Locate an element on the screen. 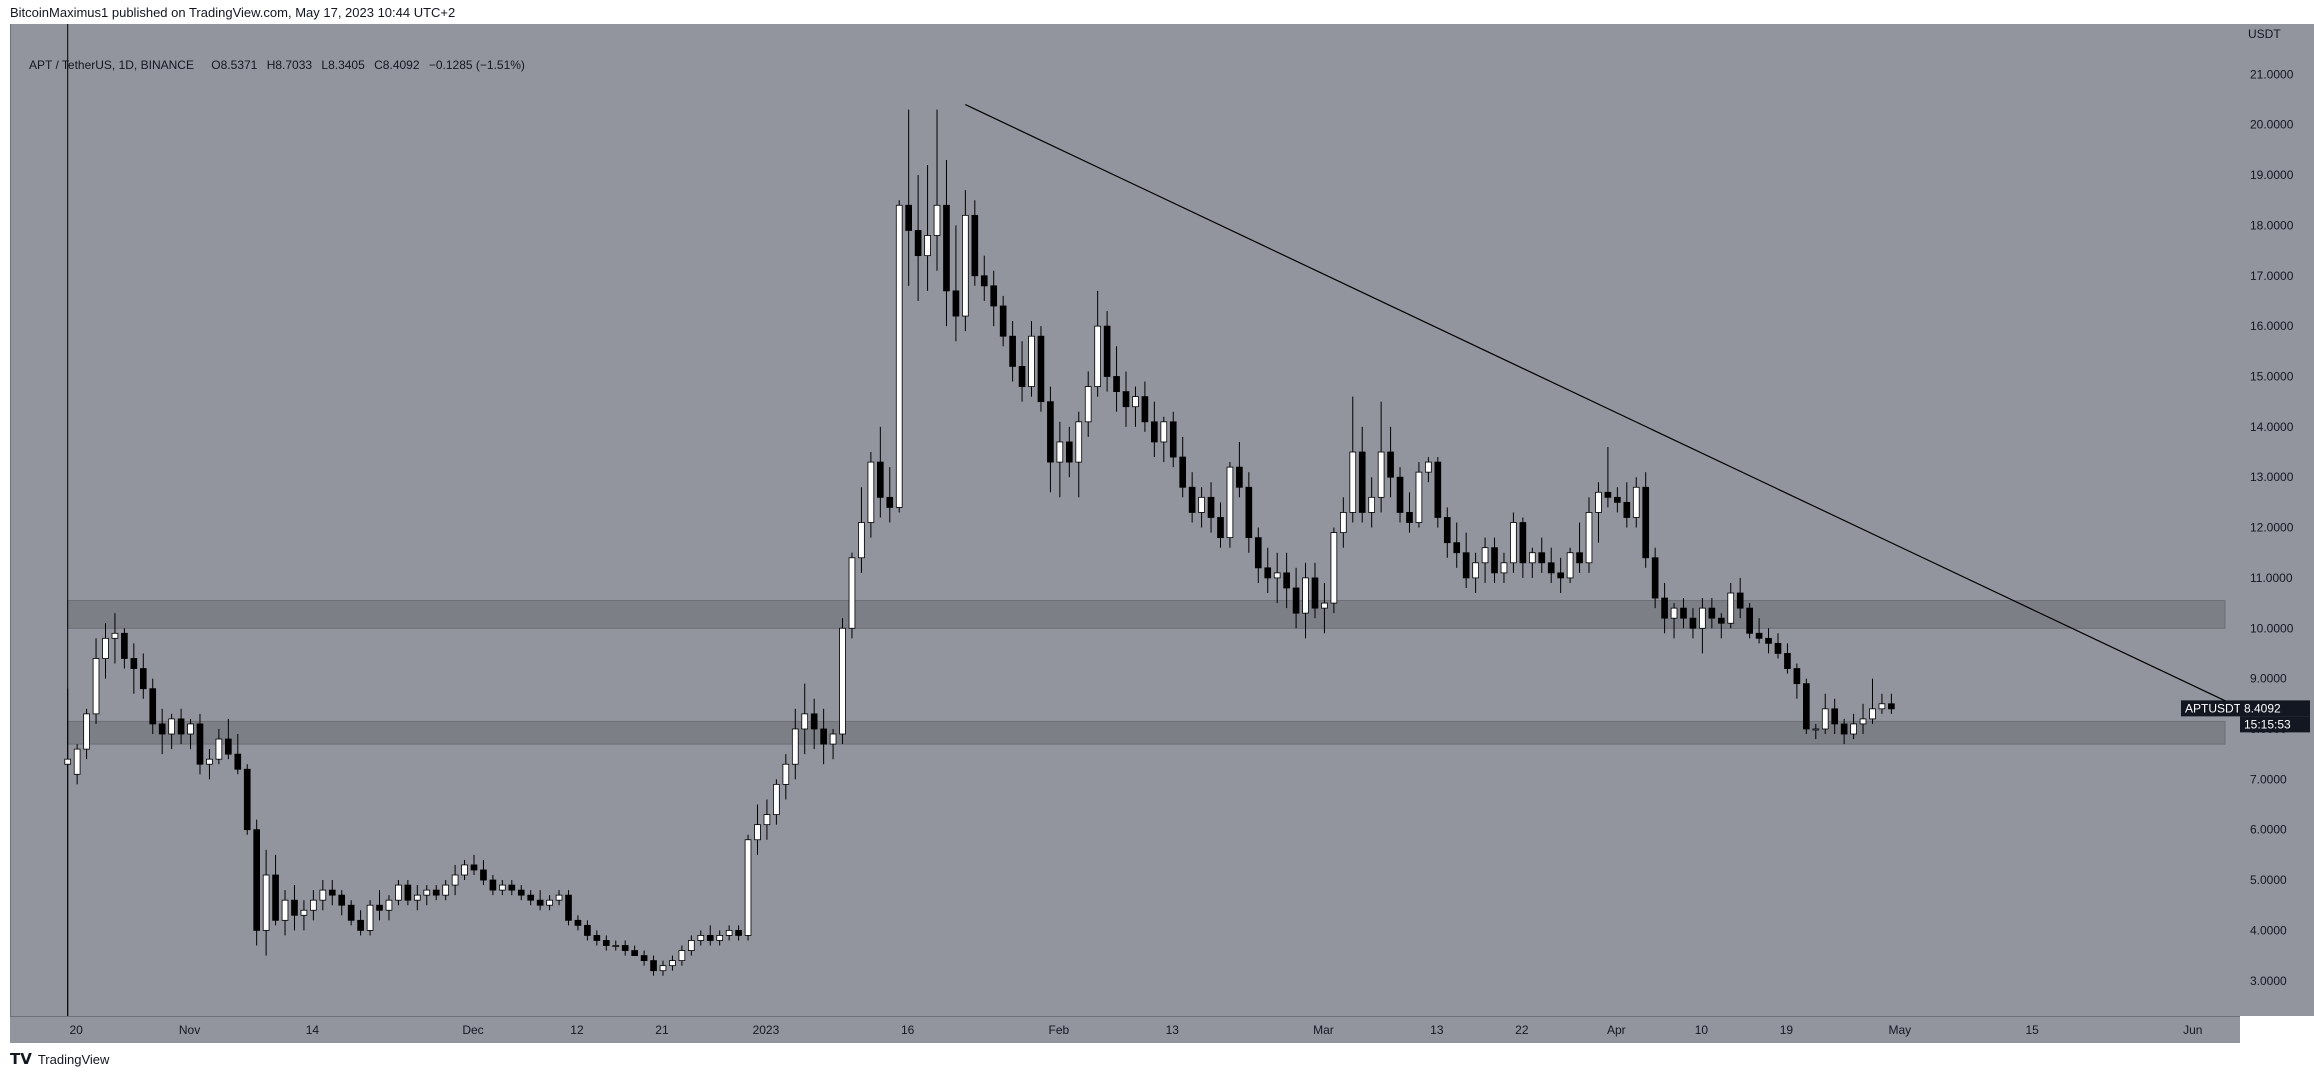 The image size is (2314, 1079). countdown-value: 15:15:53 is located at coordinates (2267, 724).